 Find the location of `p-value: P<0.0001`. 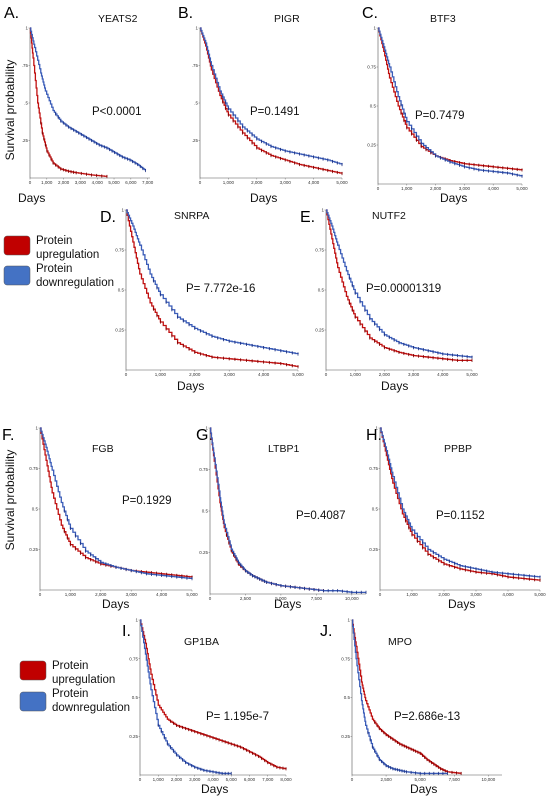

p-value: P<0.0001 is located at coordinates (117, 112).